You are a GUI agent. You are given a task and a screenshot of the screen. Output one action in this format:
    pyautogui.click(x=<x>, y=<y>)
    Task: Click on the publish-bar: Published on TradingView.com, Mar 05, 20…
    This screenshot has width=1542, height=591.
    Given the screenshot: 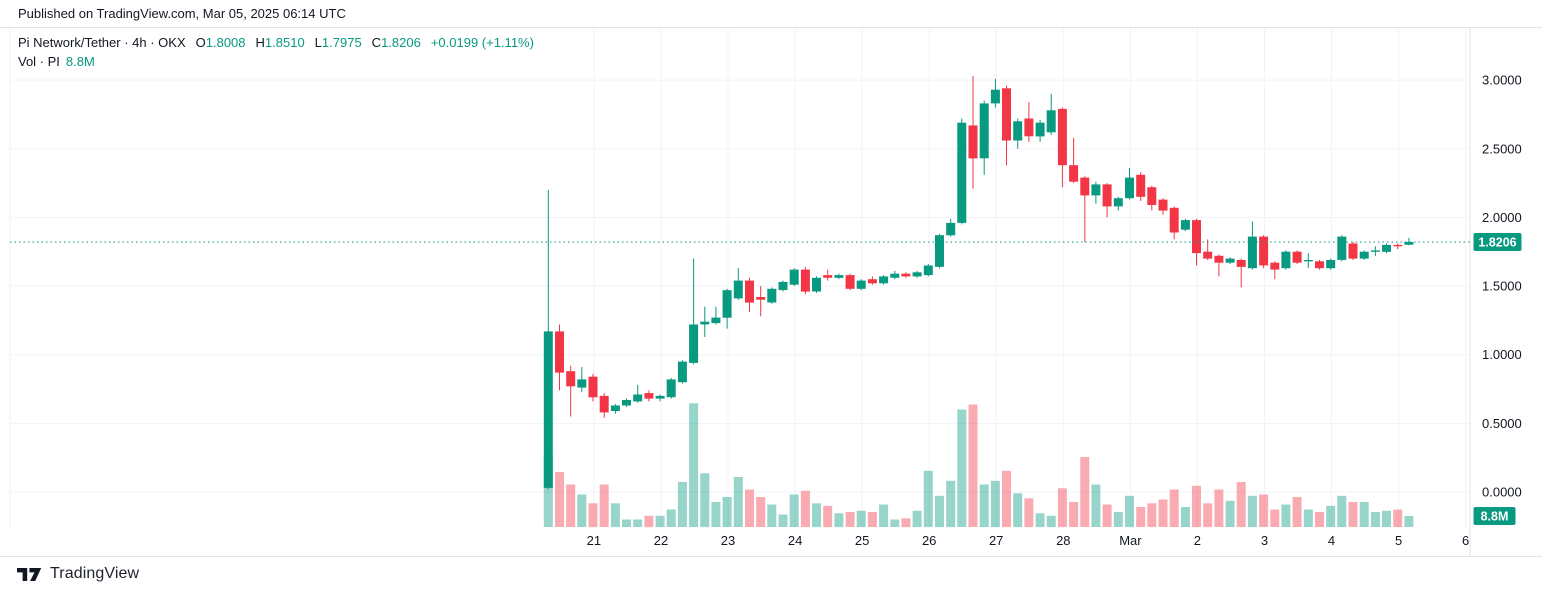 What is the action you would take?
    pyautogui.click(x=771, y=14)
    